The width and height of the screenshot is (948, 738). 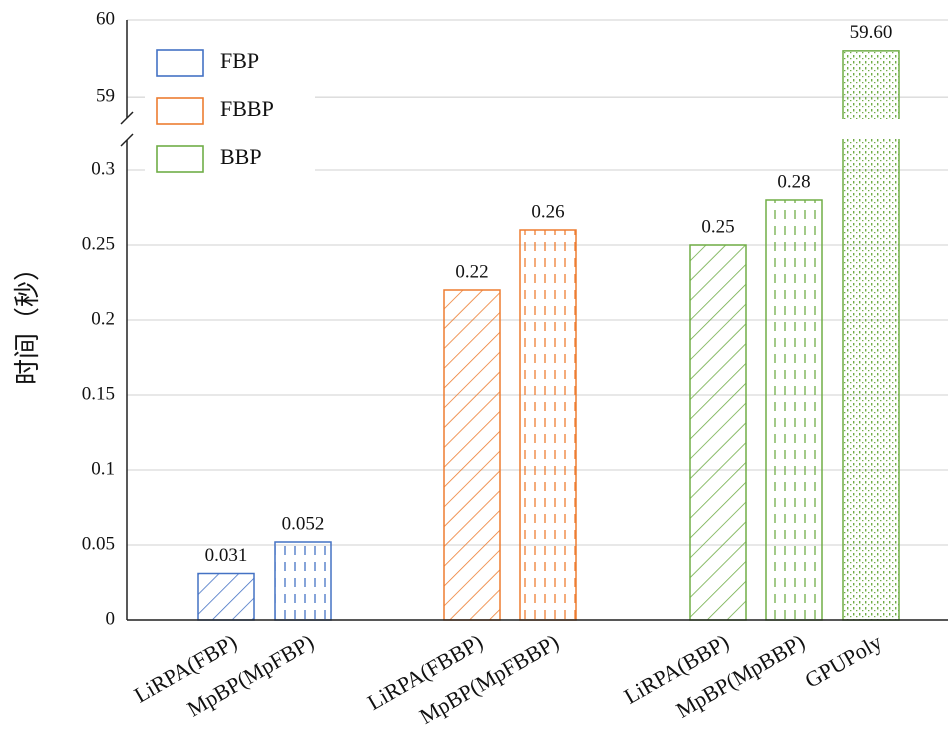 I want to click on y-tick-label: 0, so click(x=111, y=618).